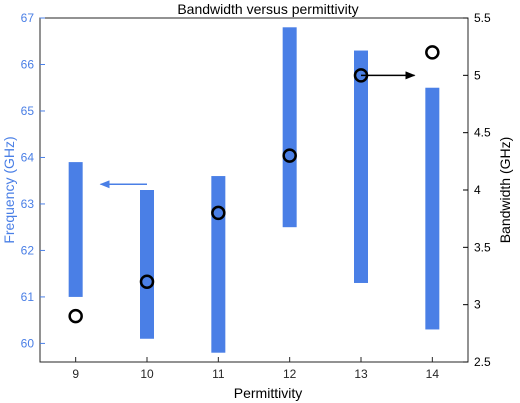 This screenshot has width=520, height=403. Describe the element at coordinates (290, 374) in the screenshot. I see `x-tick-label: 12` at that location.